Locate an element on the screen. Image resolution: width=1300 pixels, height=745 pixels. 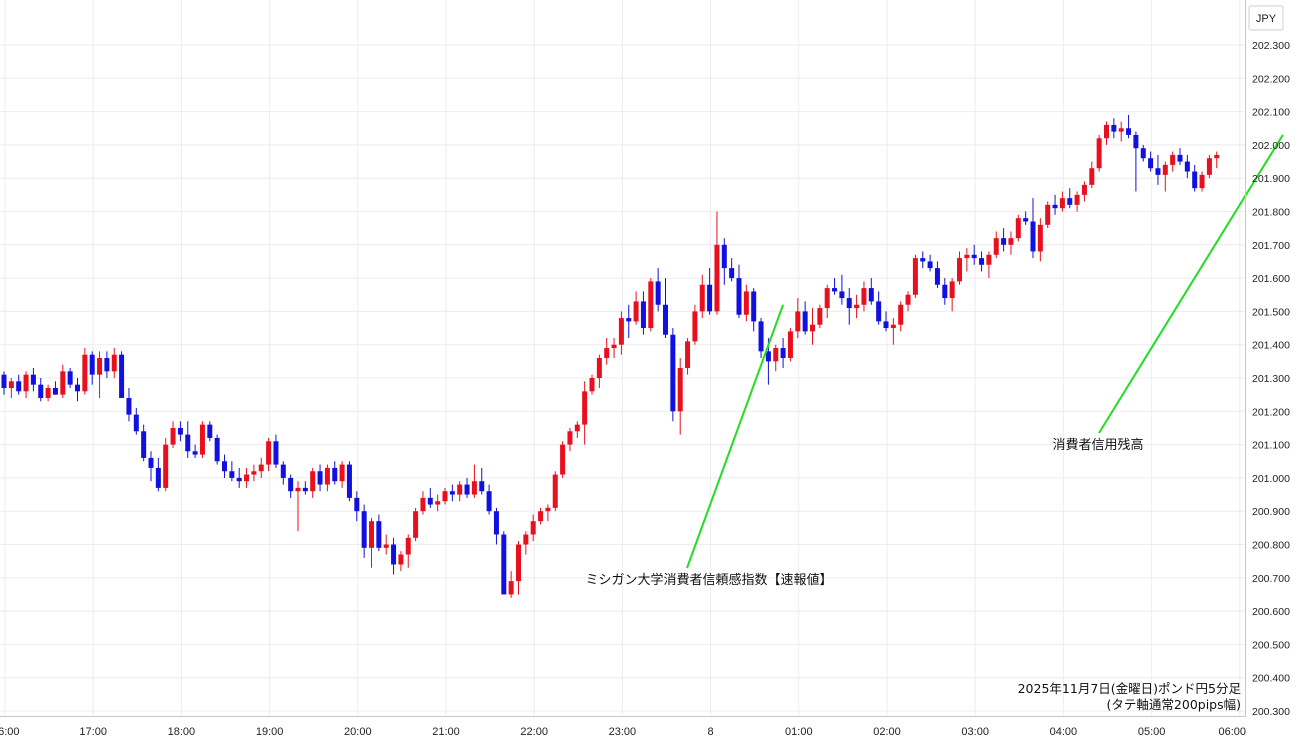
price-tick-label: 200.600 is located at coordinates (1271, 612).